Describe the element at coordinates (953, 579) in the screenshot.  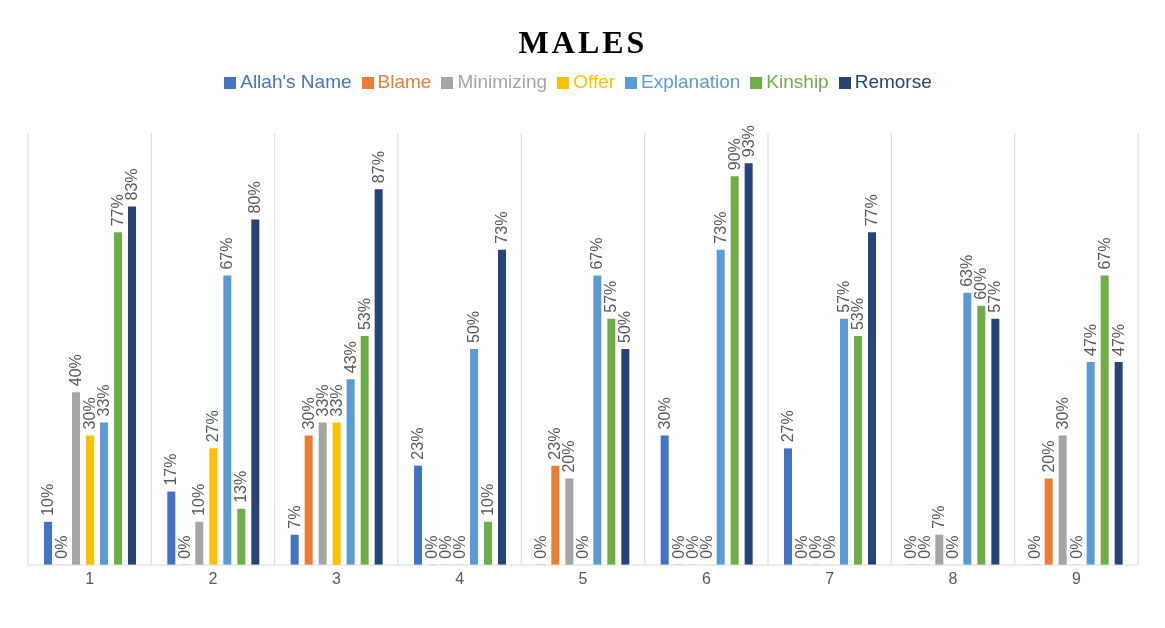
I see `x-tick-label: 8` at that location.